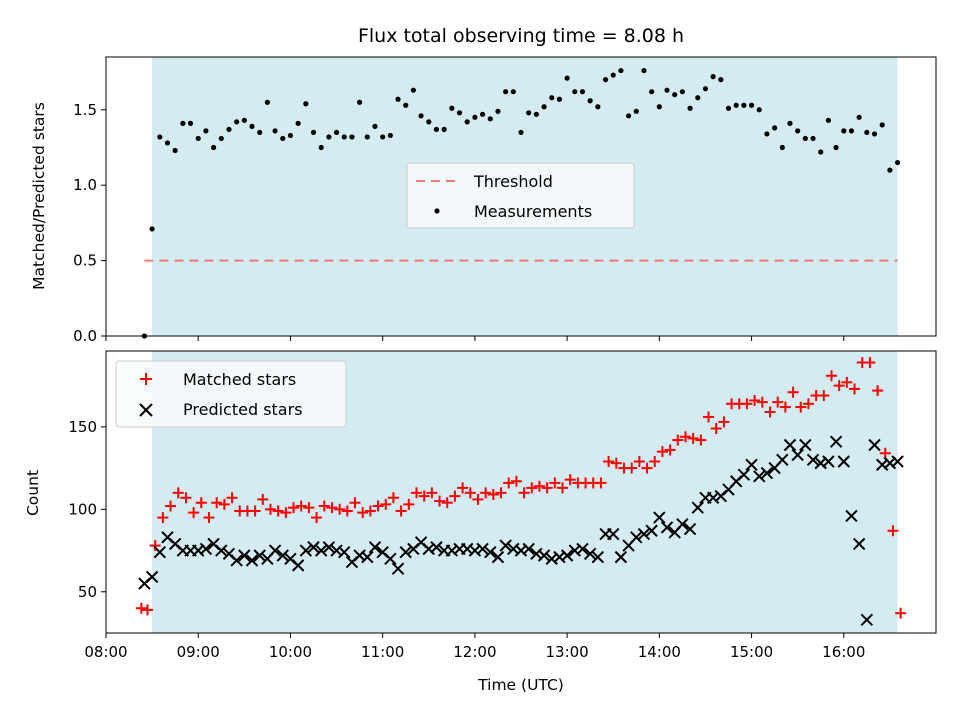 Image resolution: width=960 pixels, height=725 pixels. Describe the element at coordinates (521, 36) in the screenshot. I see `chart-title: Flux total observing time = 8.08 h` at that location.